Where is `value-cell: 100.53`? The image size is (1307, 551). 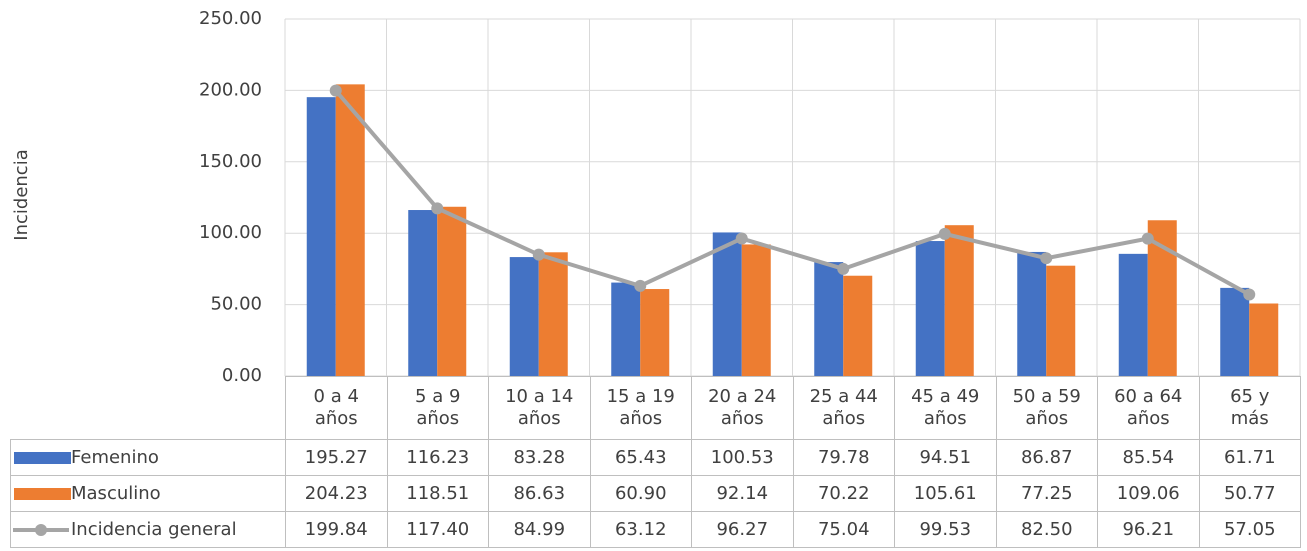 value-cell: 100.53 is located at coordinates (742, 457).